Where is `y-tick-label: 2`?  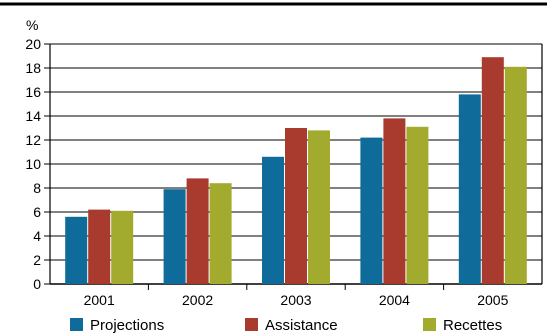 y-tick-label: 2 is located at coordinates (37, 260).